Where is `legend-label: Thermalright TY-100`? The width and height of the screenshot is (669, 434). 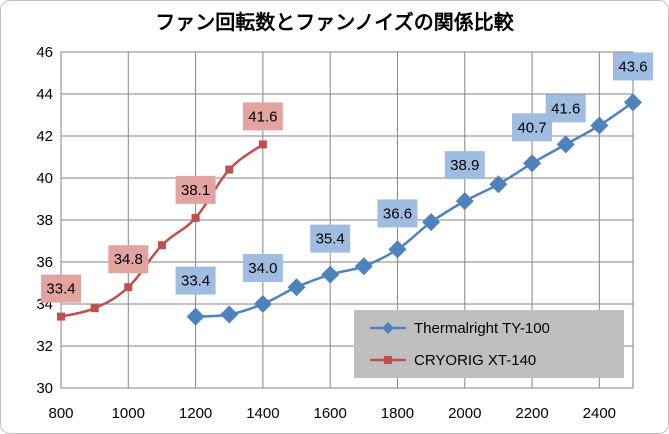
legend-label: Thermalright TY-100 is located at coordinates (482, 328).